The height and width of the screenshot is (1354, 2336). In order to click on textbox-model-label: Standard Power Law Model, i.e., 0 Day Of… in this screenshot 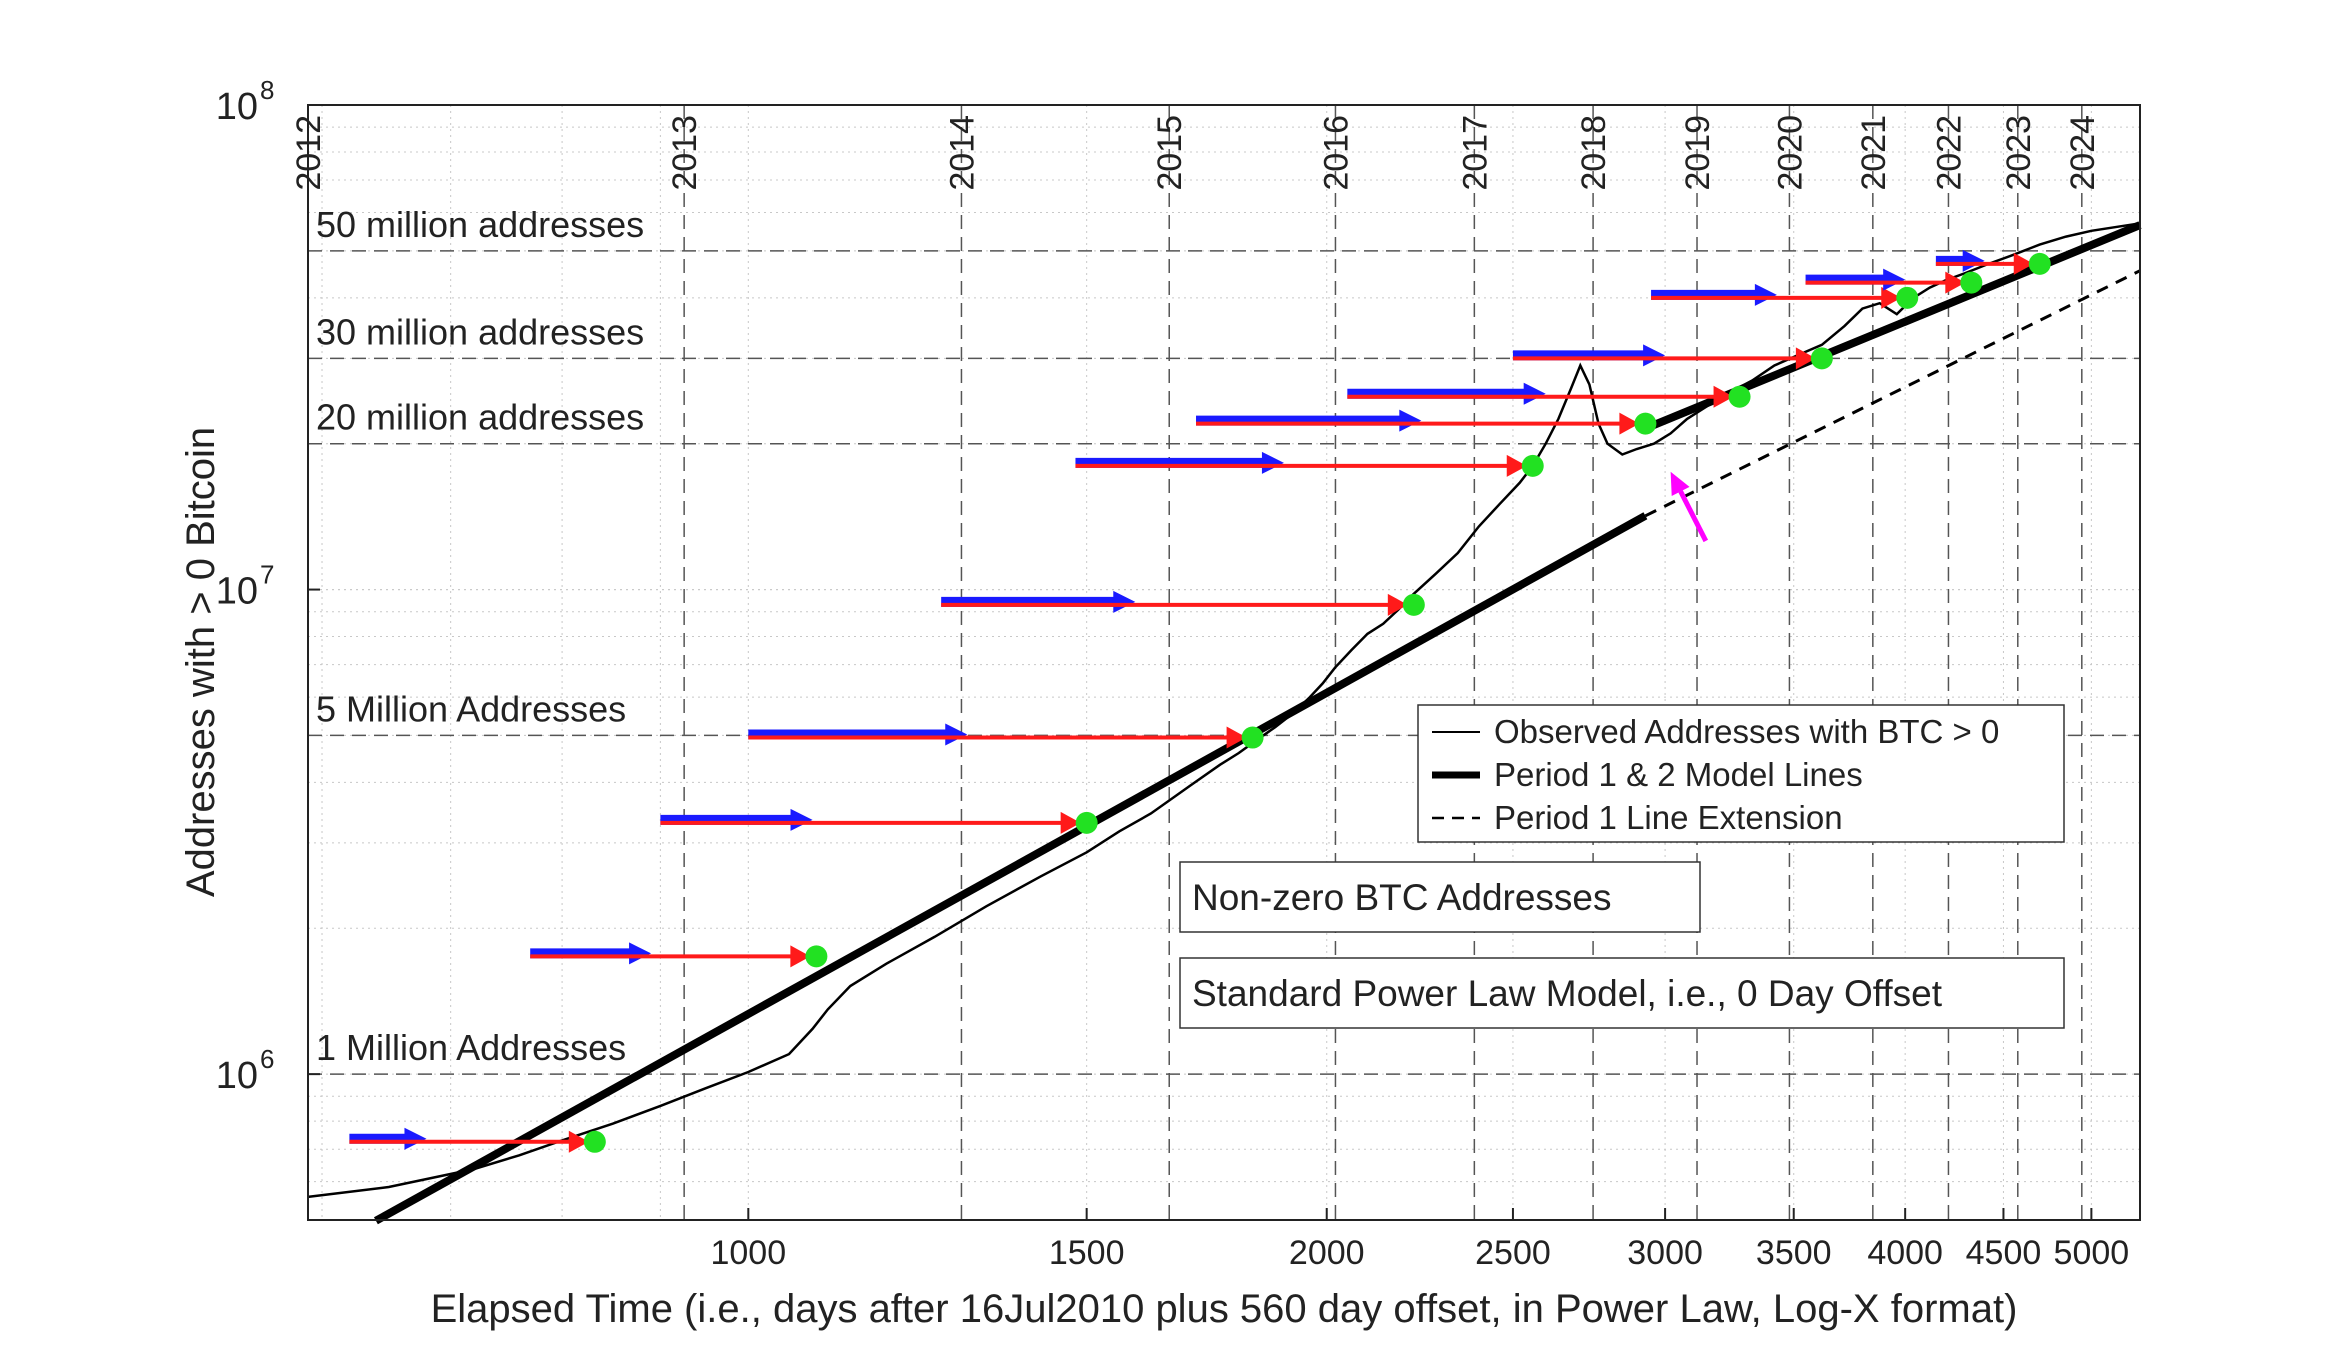, I will do `click(1567, 993)`.